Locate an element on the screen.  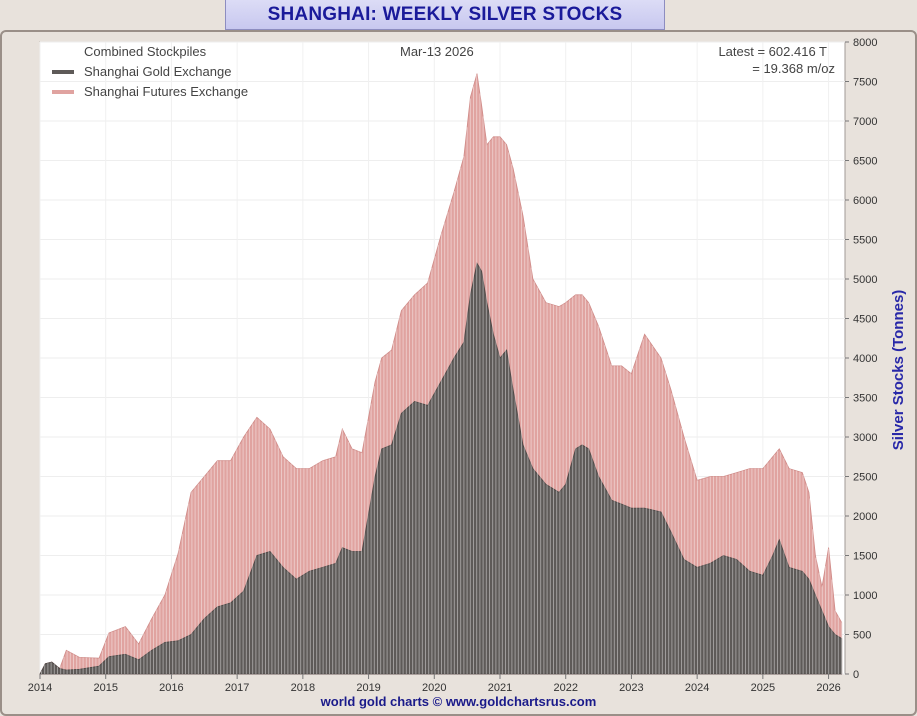
y-tick-label: 2000 is located at coordinates (865, 517).